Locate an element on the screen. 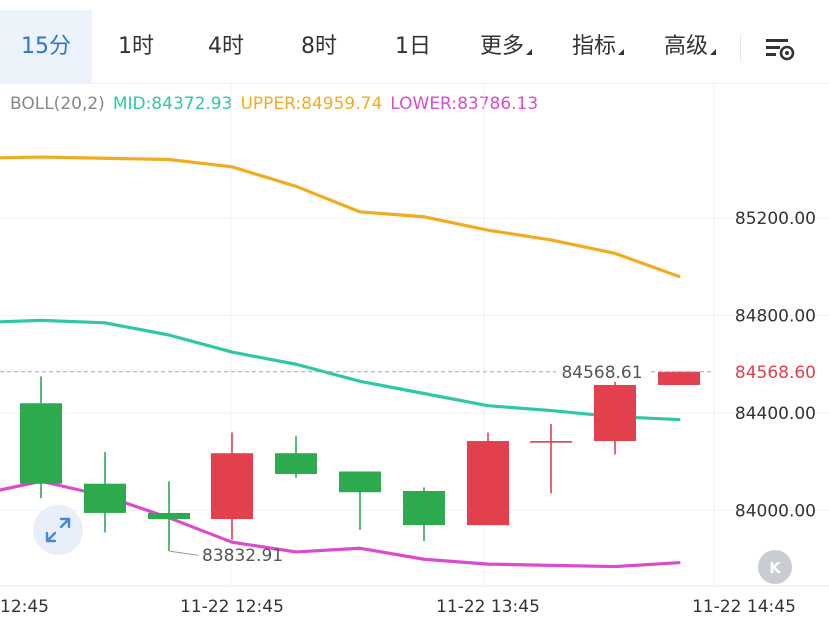  legend-upper: UPPER:84959.74 is located at coordinates (311, 104).